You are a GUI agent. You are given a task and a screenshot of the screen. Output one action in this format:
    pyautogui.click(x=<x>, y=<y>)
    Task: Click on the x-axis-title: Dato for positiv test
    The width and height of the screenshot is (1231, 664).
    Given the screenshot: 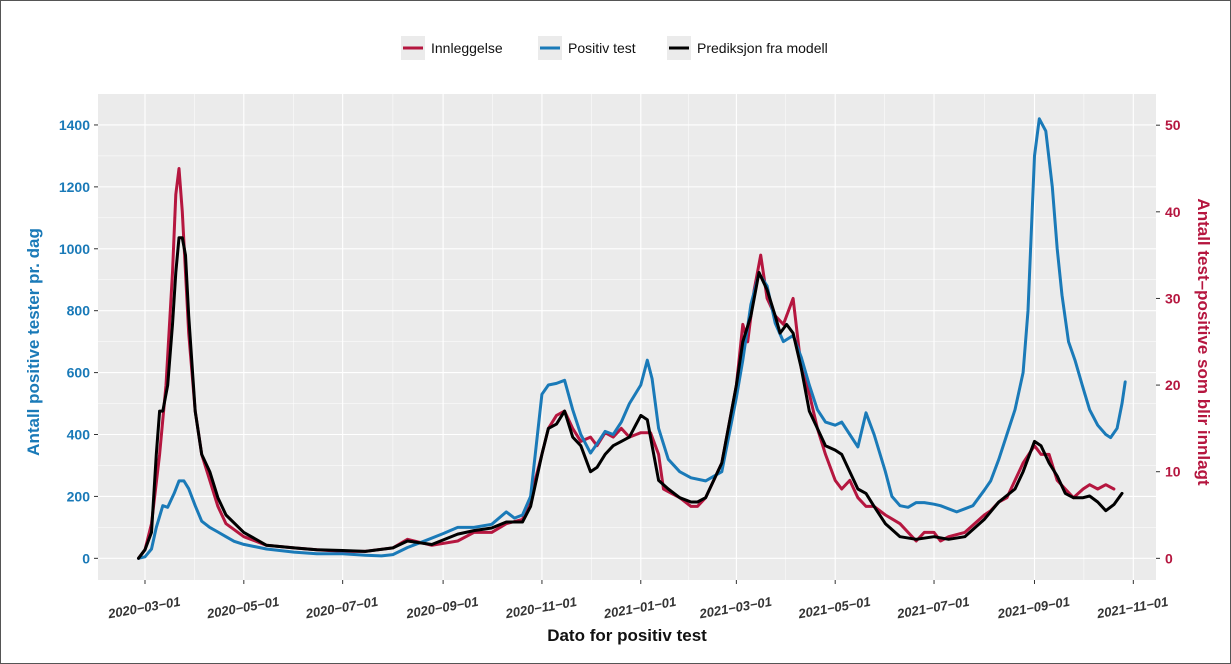 What is the action you would take?
    pyautogui.click(x=627, y=635)
    